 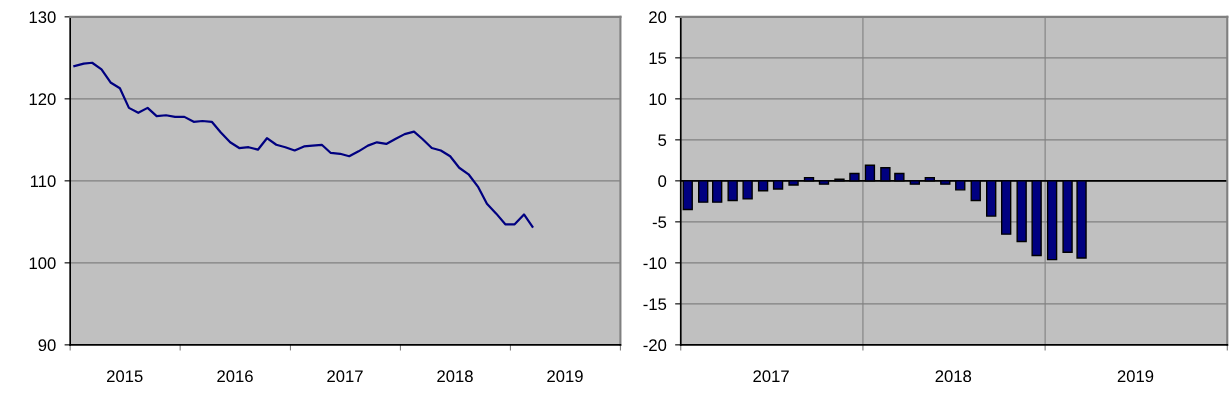 What do you see at coordinates (658, 17) in the screenshot?
I see `y-tick-label: 20` at bounding box center [658, 17].